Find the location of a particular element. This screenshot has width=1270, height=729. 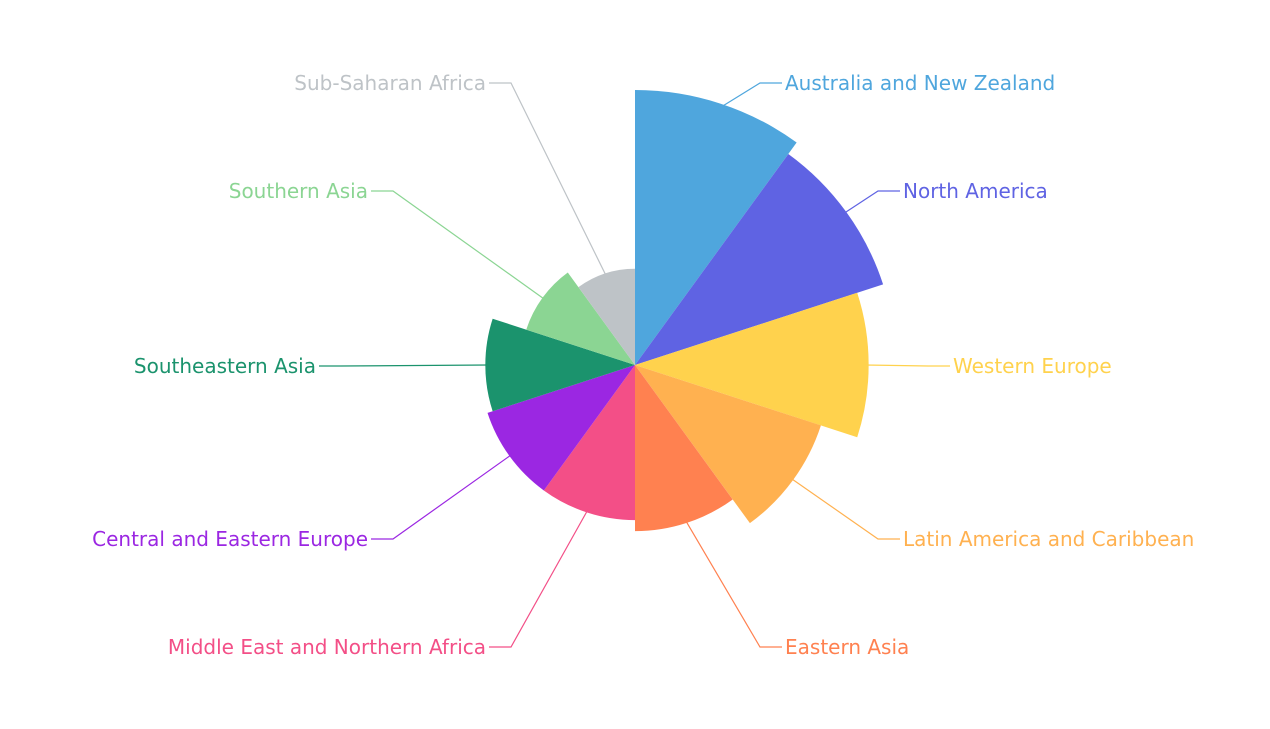

slice-label-eastern-asia: Eastern Asia is located at coordinates (847, 647).